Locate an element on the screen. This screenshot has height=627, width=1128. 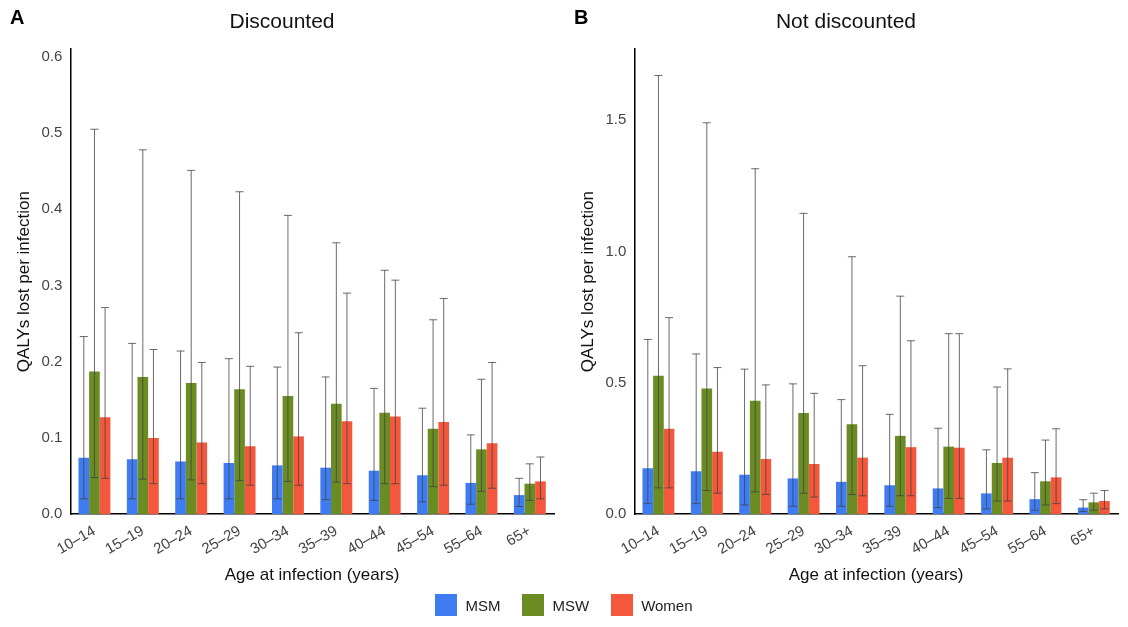
chart-title: Not discounted is located at coordinates (846, 21).